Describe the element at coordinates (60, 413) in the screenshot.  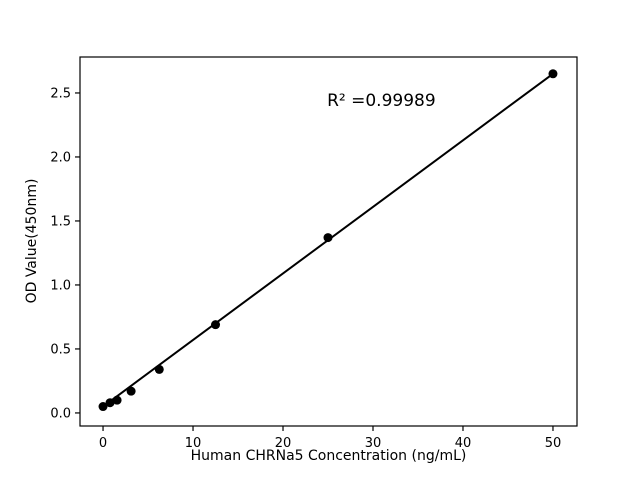
I see `y-tick-label: 0.0` at that location.